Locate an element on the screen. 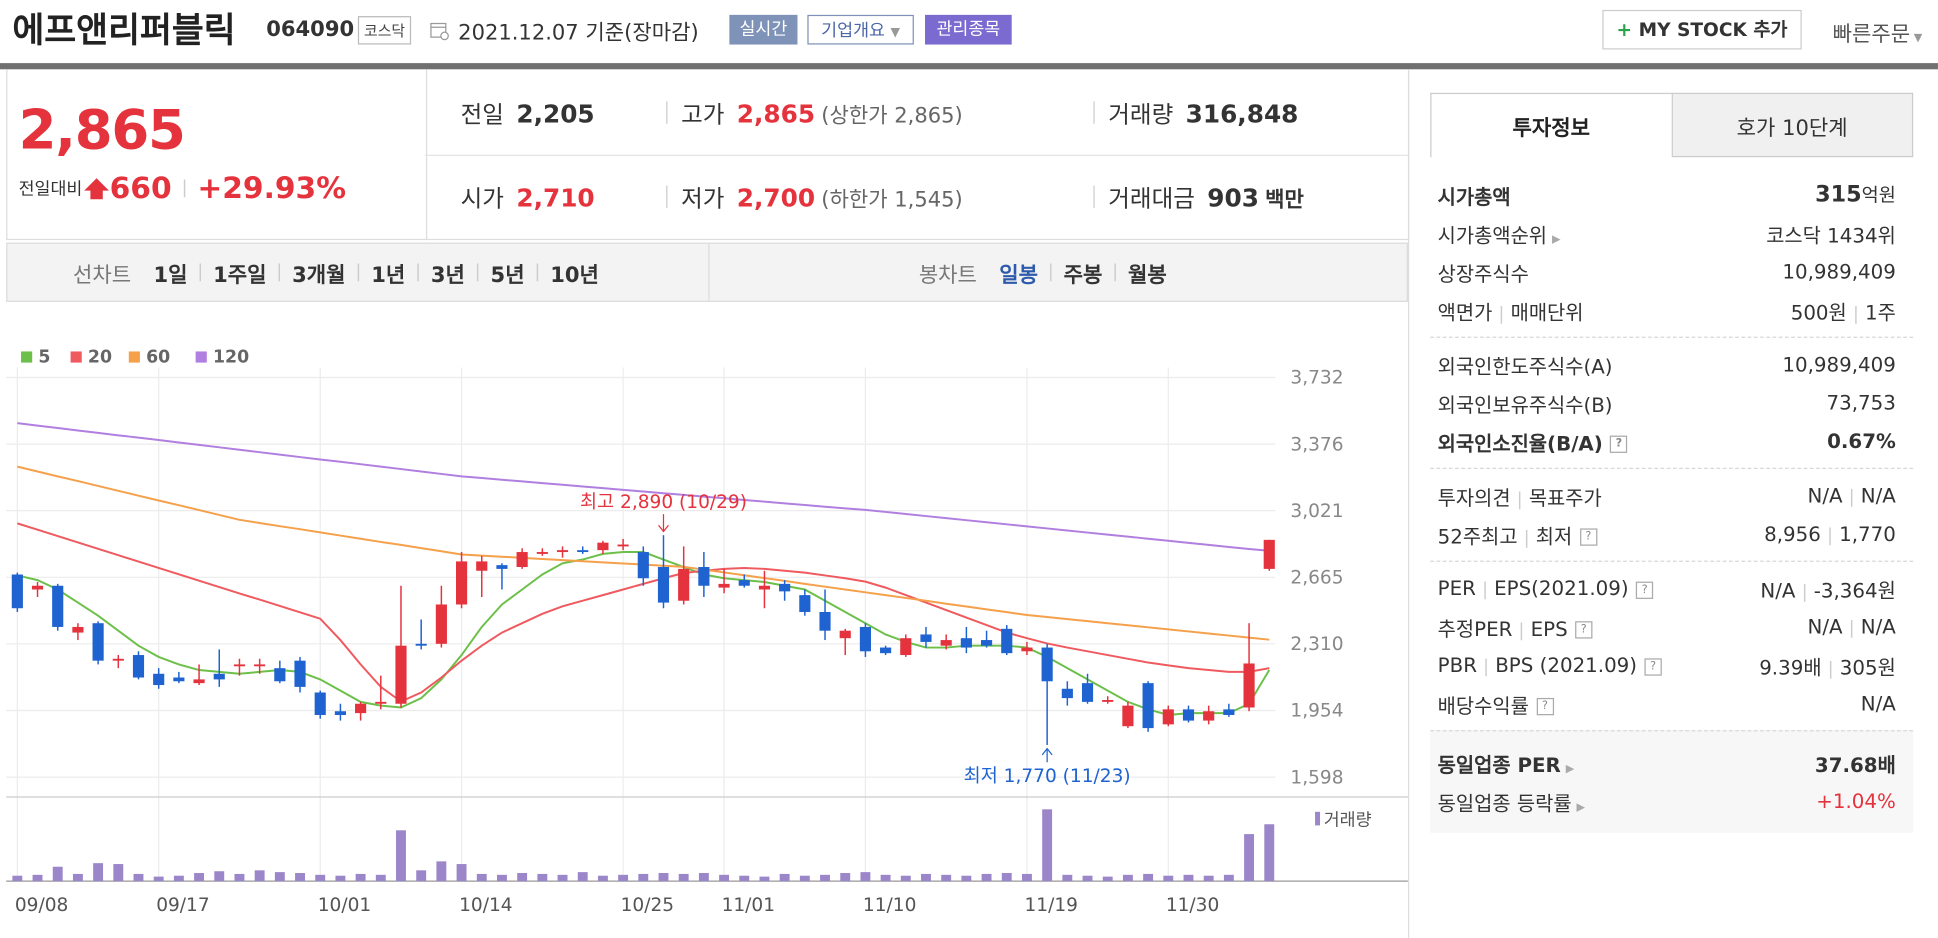 The image size is (1938, 938). quote-label: 고가 is located at coordinates (703, 115).